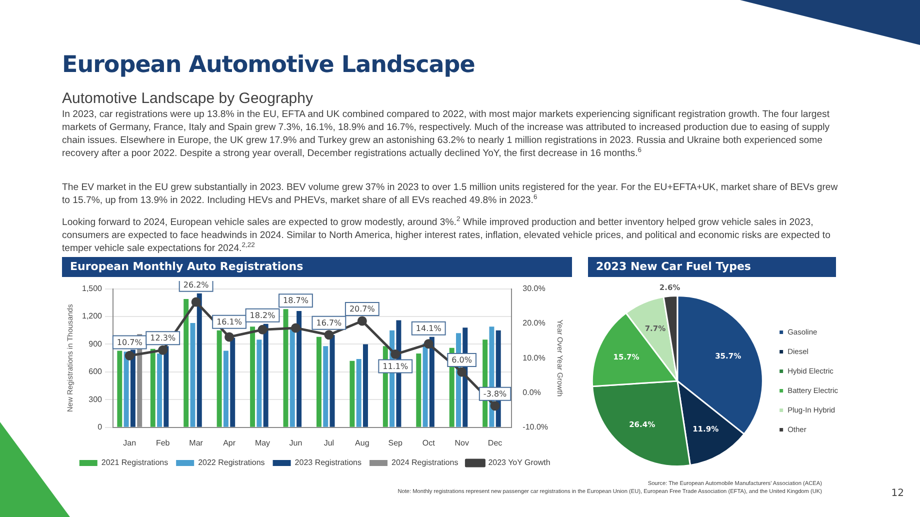 The width and height of the screenshot is (920, 517). What do you see at coordinates (519, 463) in the screenshot?
I see `legend-label: 2023 YoY Growth` at bounding box center [519, 463].